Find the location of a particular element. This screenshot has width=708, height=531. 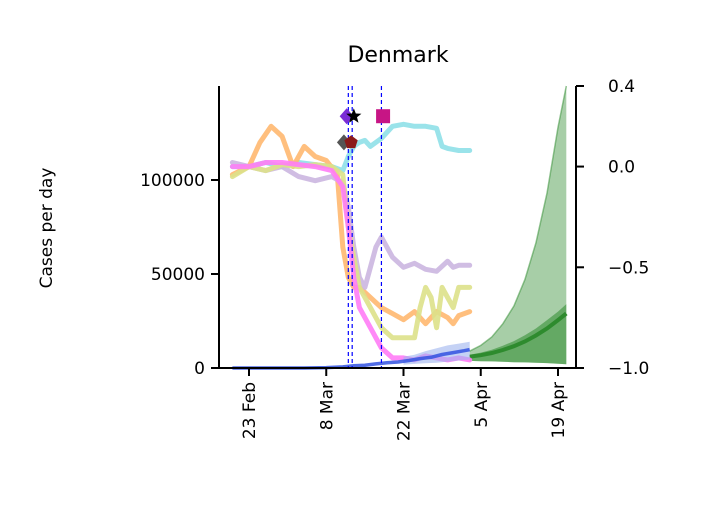

event-lines is located at coordinates (365, 227).